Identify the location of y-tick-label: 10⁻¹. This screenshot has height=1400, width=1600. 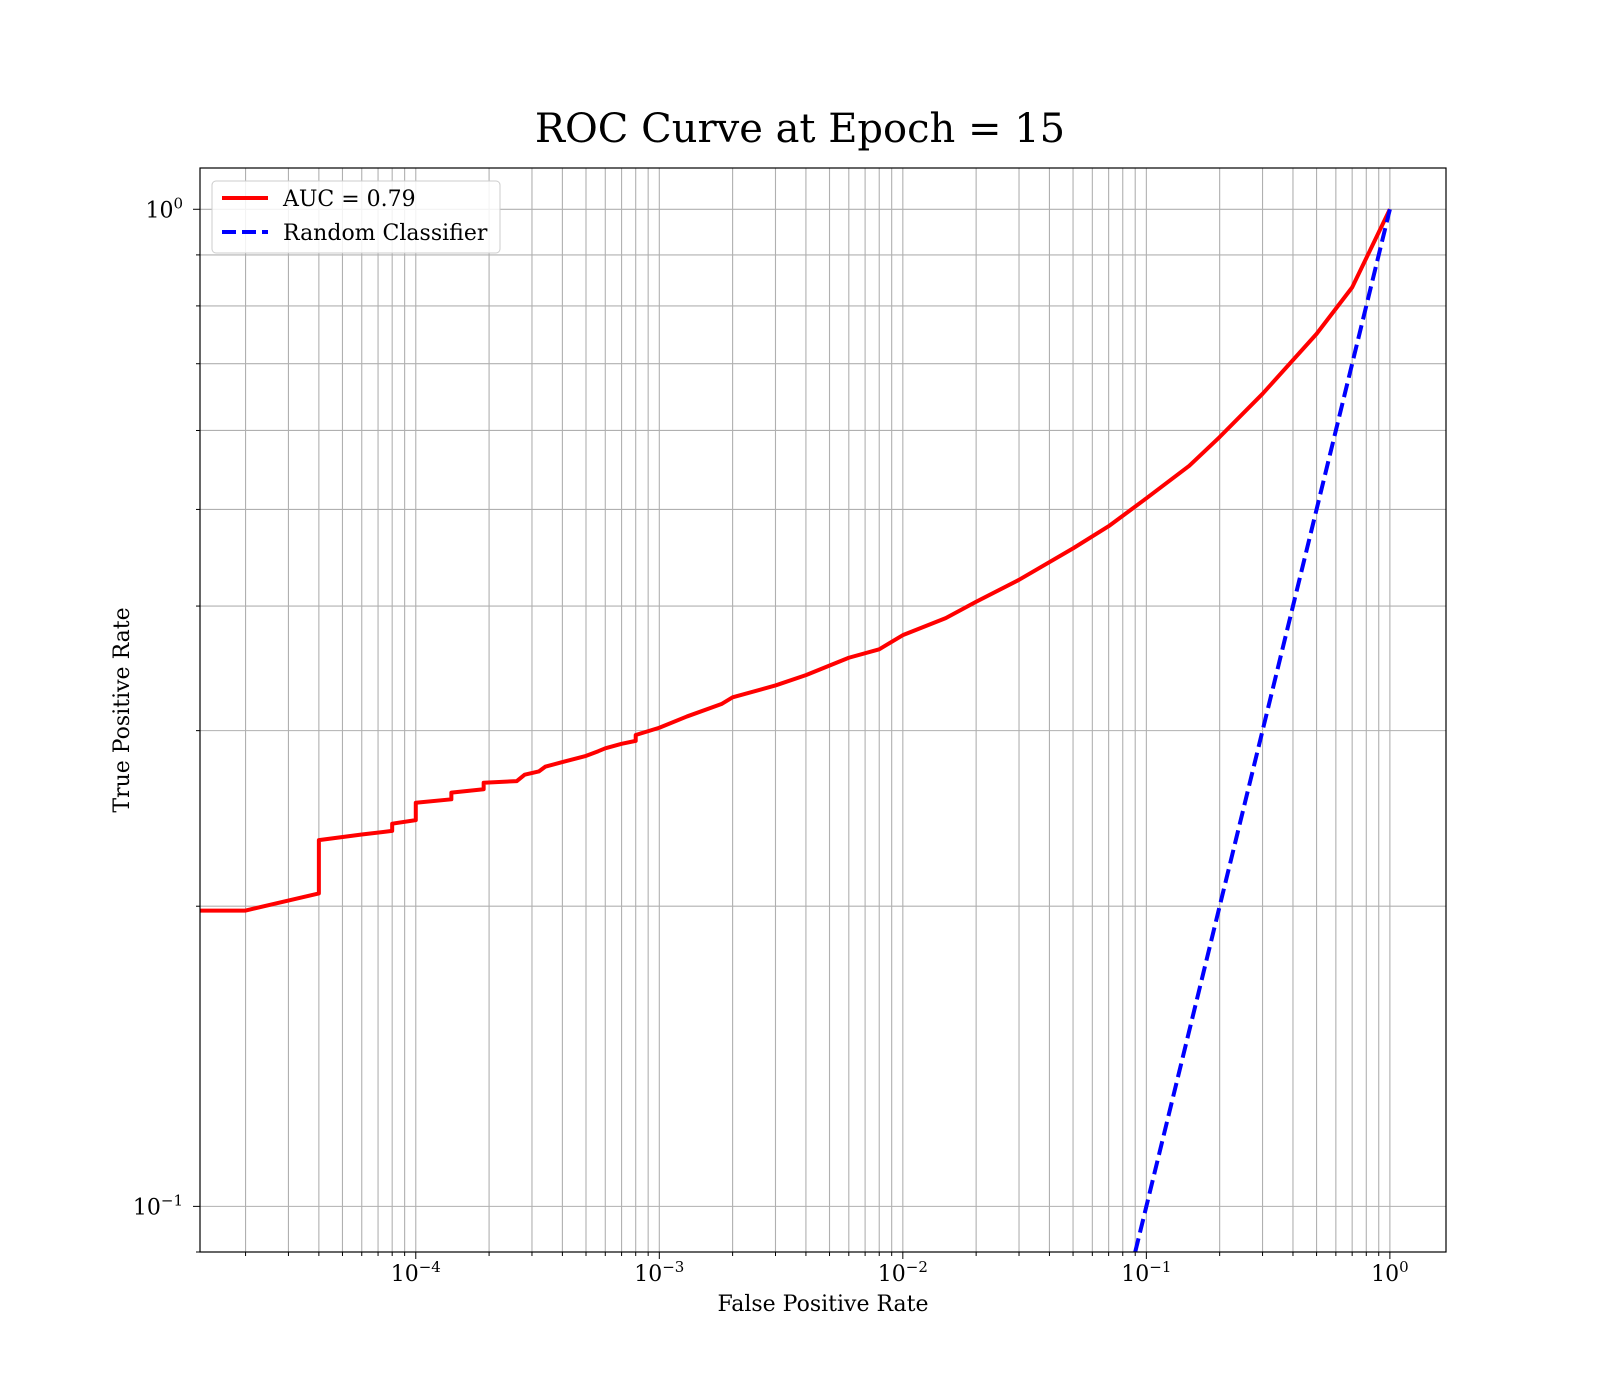
(158, 1205).